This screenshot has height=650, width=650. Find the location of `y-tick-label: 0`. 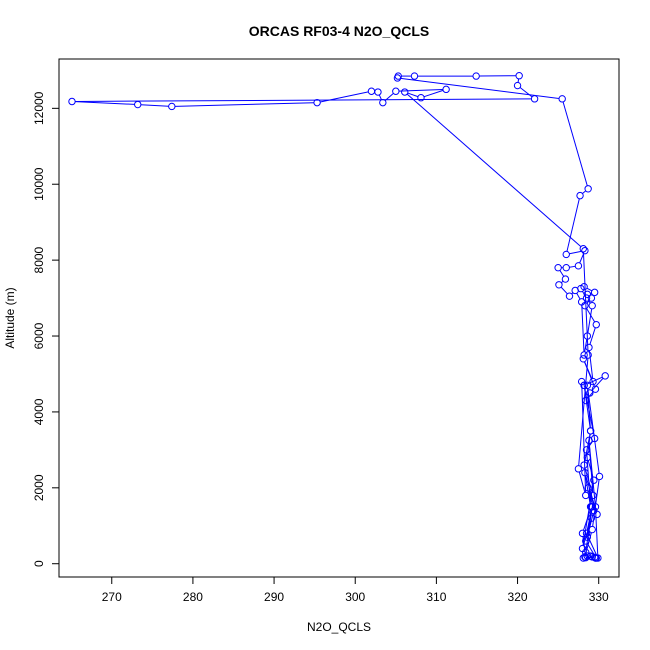

y-tick-label: 0 is located at coordinates (39, 563).